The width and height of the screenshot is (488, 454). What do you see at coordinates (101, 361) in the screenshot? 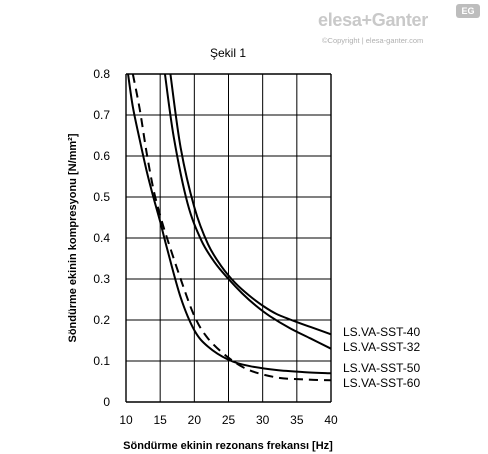
I see `y-tick-label: 0.1` at bounding box center [101, 361].